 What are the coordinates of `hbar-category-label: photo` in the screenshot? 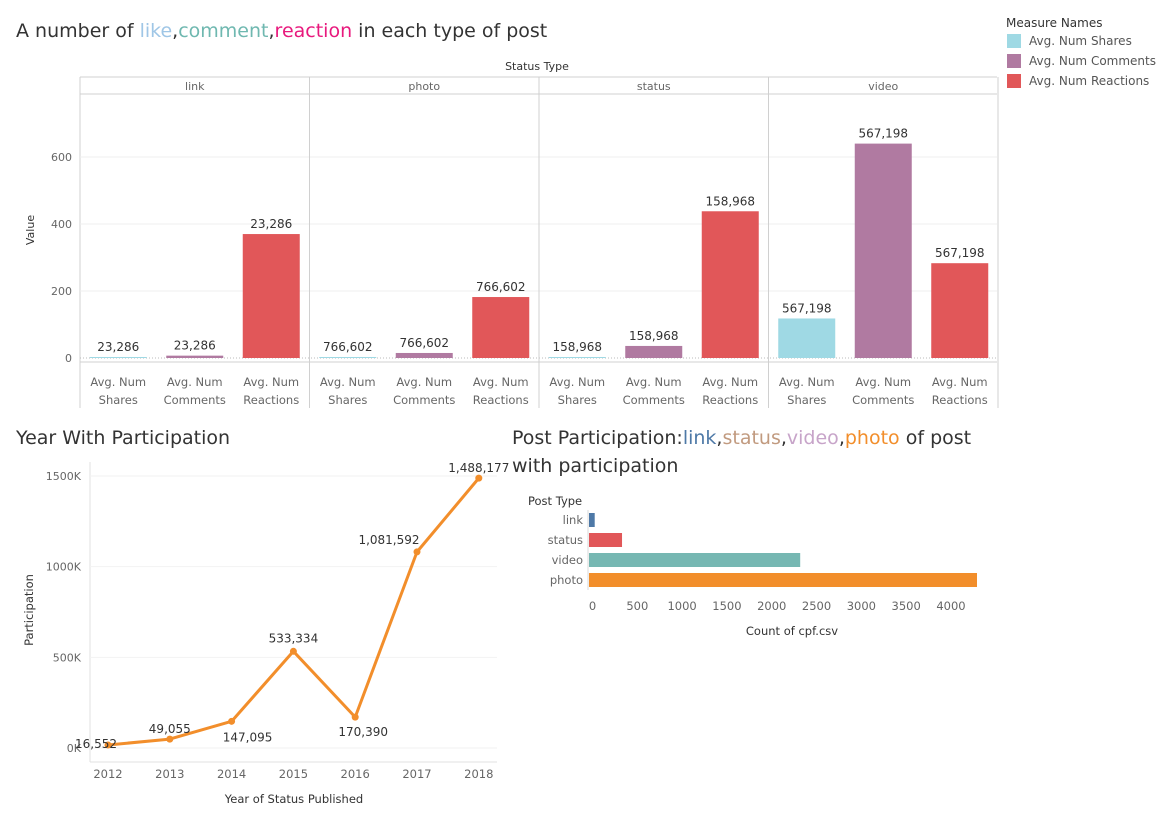 It's located at (566, 580).